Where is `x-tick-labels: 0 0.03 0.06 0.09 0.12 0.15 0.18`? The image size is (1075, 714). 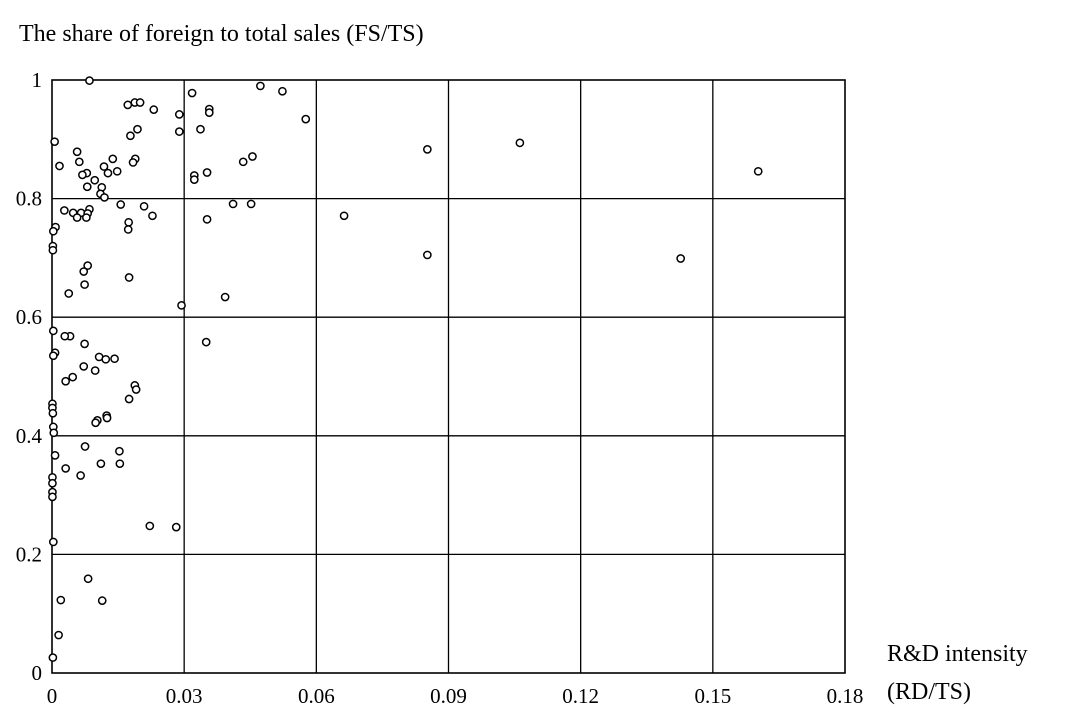
x-tick-labels: 0 0.03 0.06 0.09 0.12 0.15 0.18 is located at coordinates (455, 696).